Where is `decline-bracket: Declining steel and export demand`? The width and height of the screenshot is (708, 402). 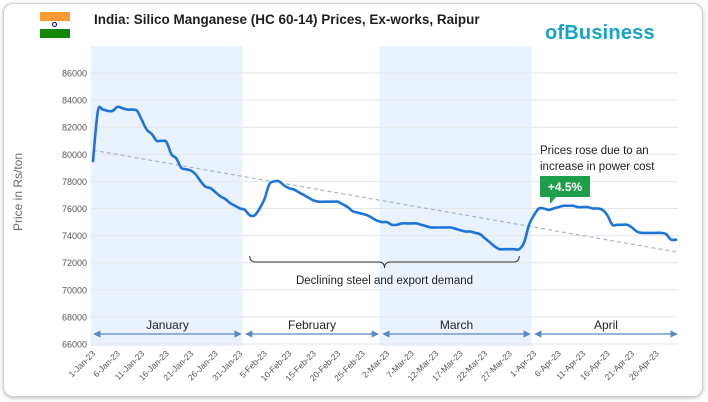 decline-bracket: Declining steel and export demand is located at coordinates (384, 271).